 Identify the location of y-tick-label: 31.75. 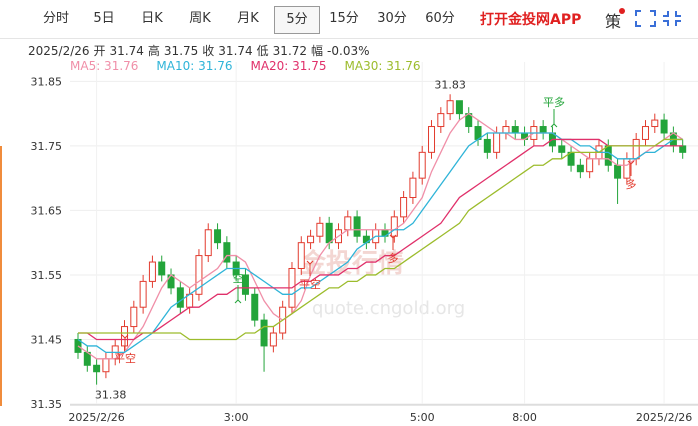
(47, 146).